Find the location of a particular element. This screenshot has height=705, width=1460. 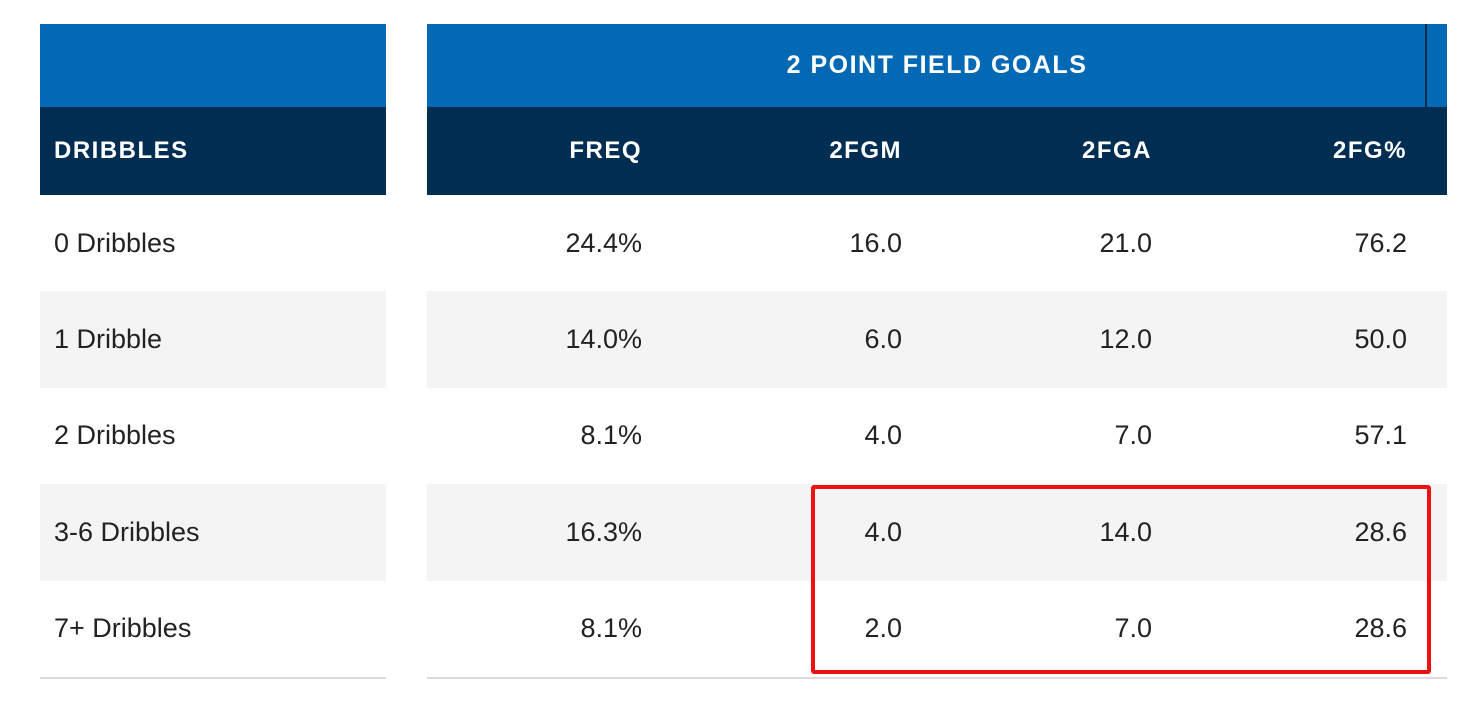

table-row: 3-6 Dribbles is located at coordinates (213, 532).